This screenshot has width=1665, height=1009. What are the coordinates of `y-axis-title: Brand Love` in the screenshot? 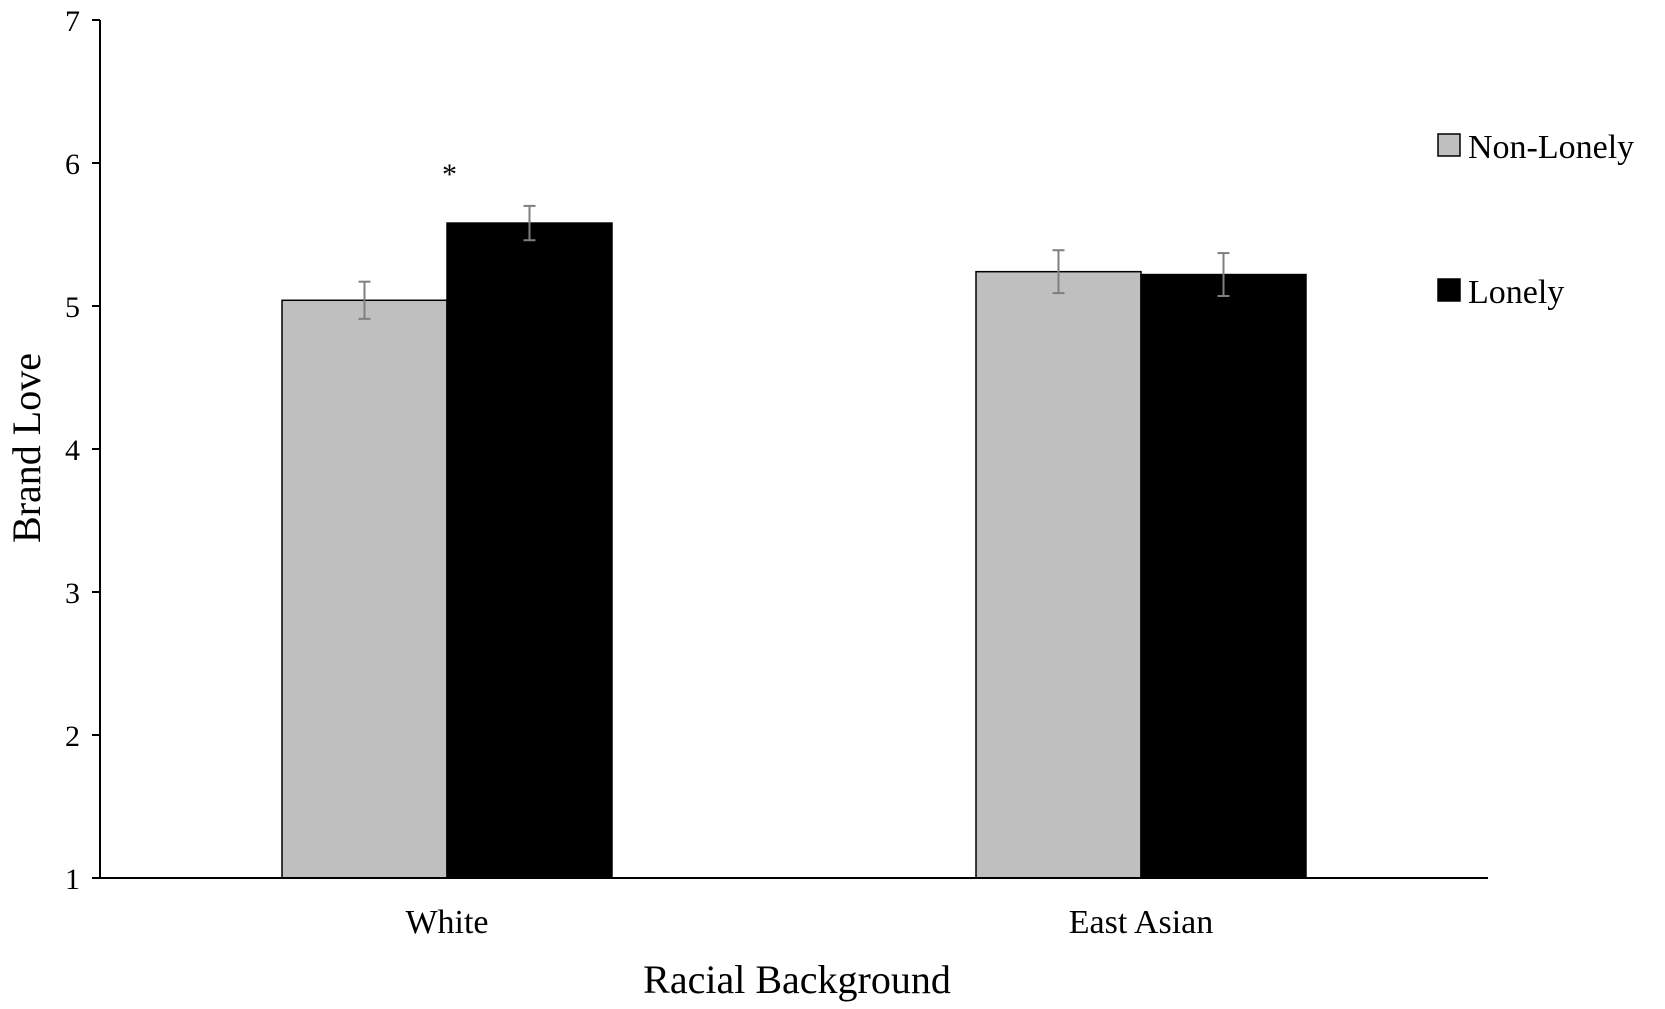 It's located at (26, 448).